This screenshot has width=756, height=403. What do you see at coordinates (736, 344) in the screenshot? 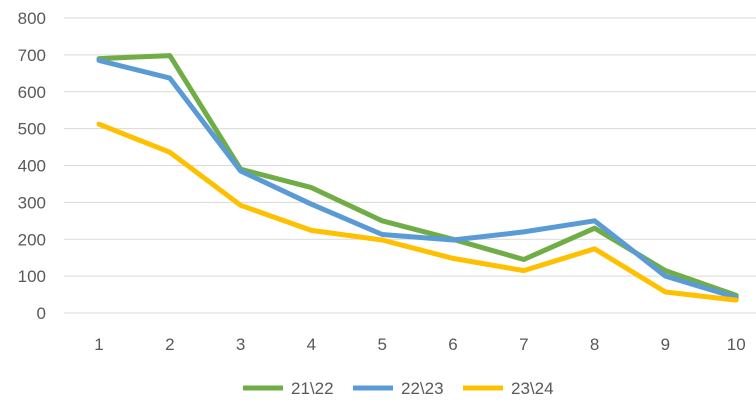
I see `x-tick-label: 10` at bounding box center [736, 344].